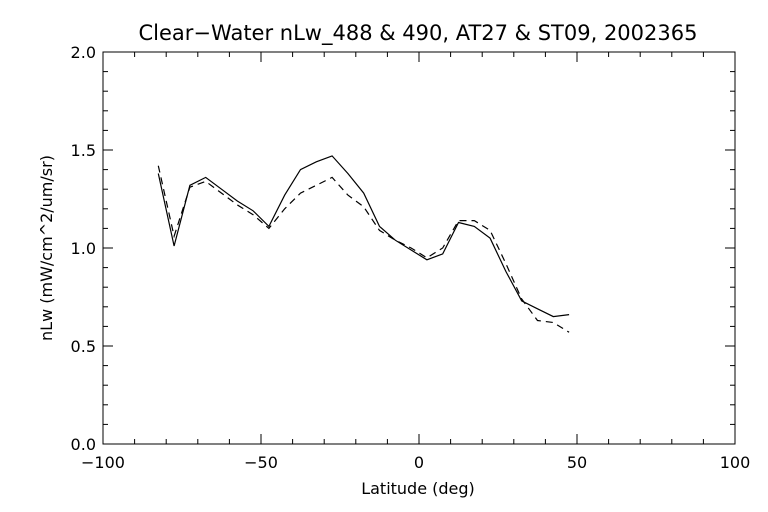 This screenshot has width=768, height=512. I want to click on y-tick-label: 1.5, so click(83, 150).